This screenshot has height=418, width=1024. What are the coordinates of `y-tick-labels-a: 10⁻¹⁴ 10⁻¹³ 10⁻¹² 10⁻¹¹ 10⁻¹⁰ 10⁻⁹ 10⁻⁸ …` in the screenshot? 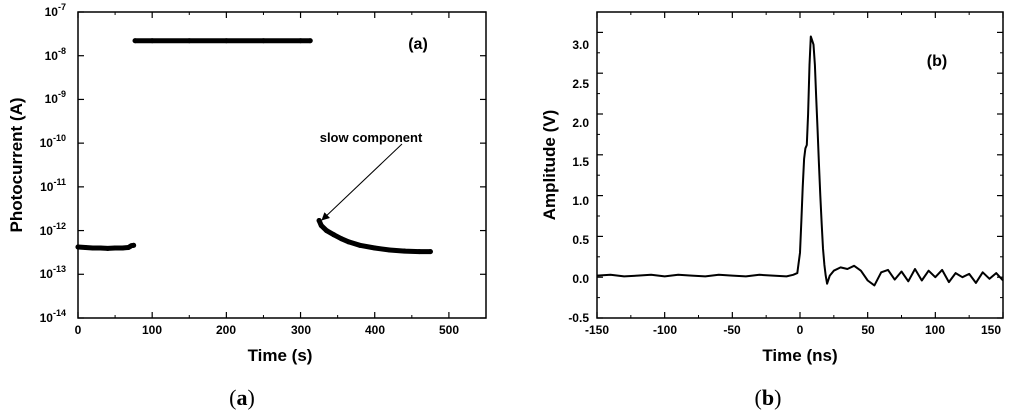 It's located at (53, 163).